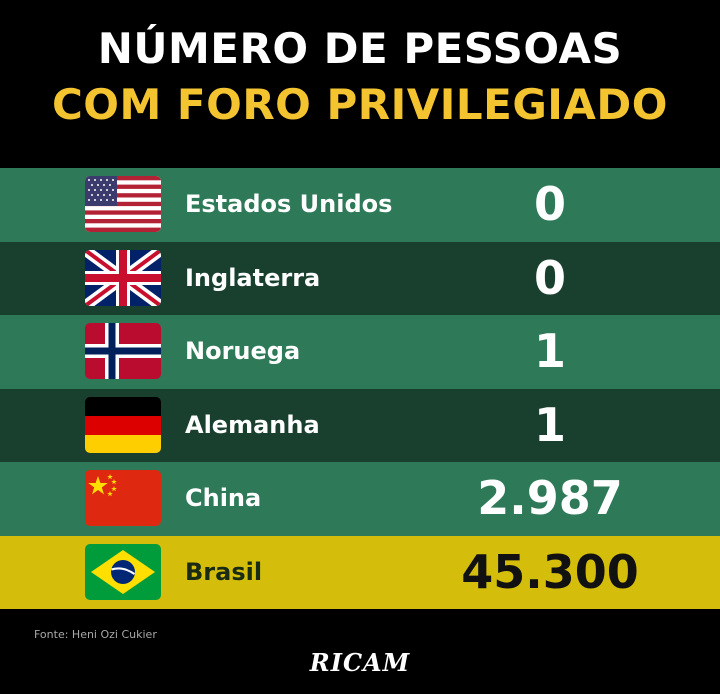 The width and height of the screenshot is (720, 694). Describe the element at coordinates (360, 352) in the screenshot. I see `table-row-norway: Noruega 1` at that location.